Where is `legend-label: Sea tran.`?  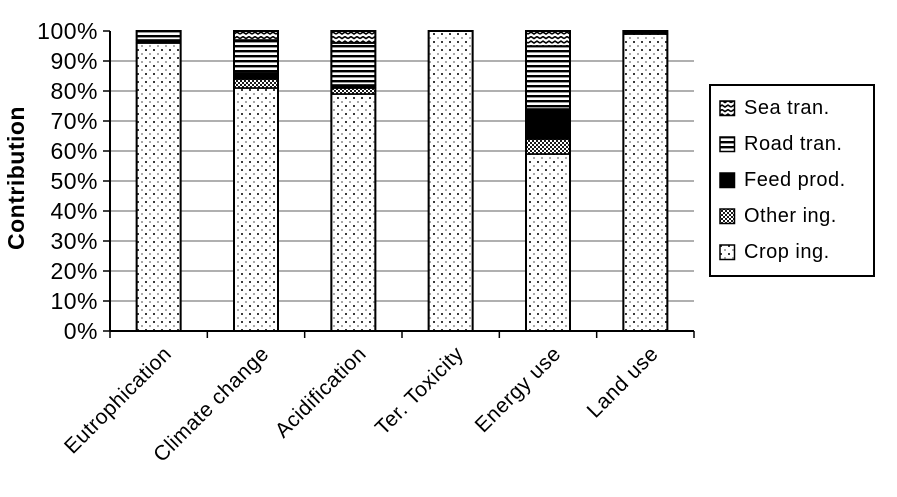
legend-label: Sea tran. is located at coordinates (787, 107).